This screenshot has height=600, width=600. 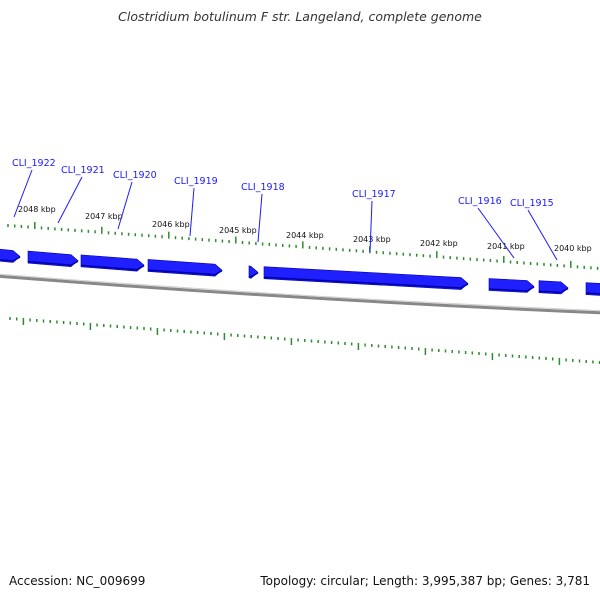 What do you see at coordinates (573, 248) in the screenshot?
I see `kbp-tick-label: 2040 kbp` at bounding box center [573, 248].